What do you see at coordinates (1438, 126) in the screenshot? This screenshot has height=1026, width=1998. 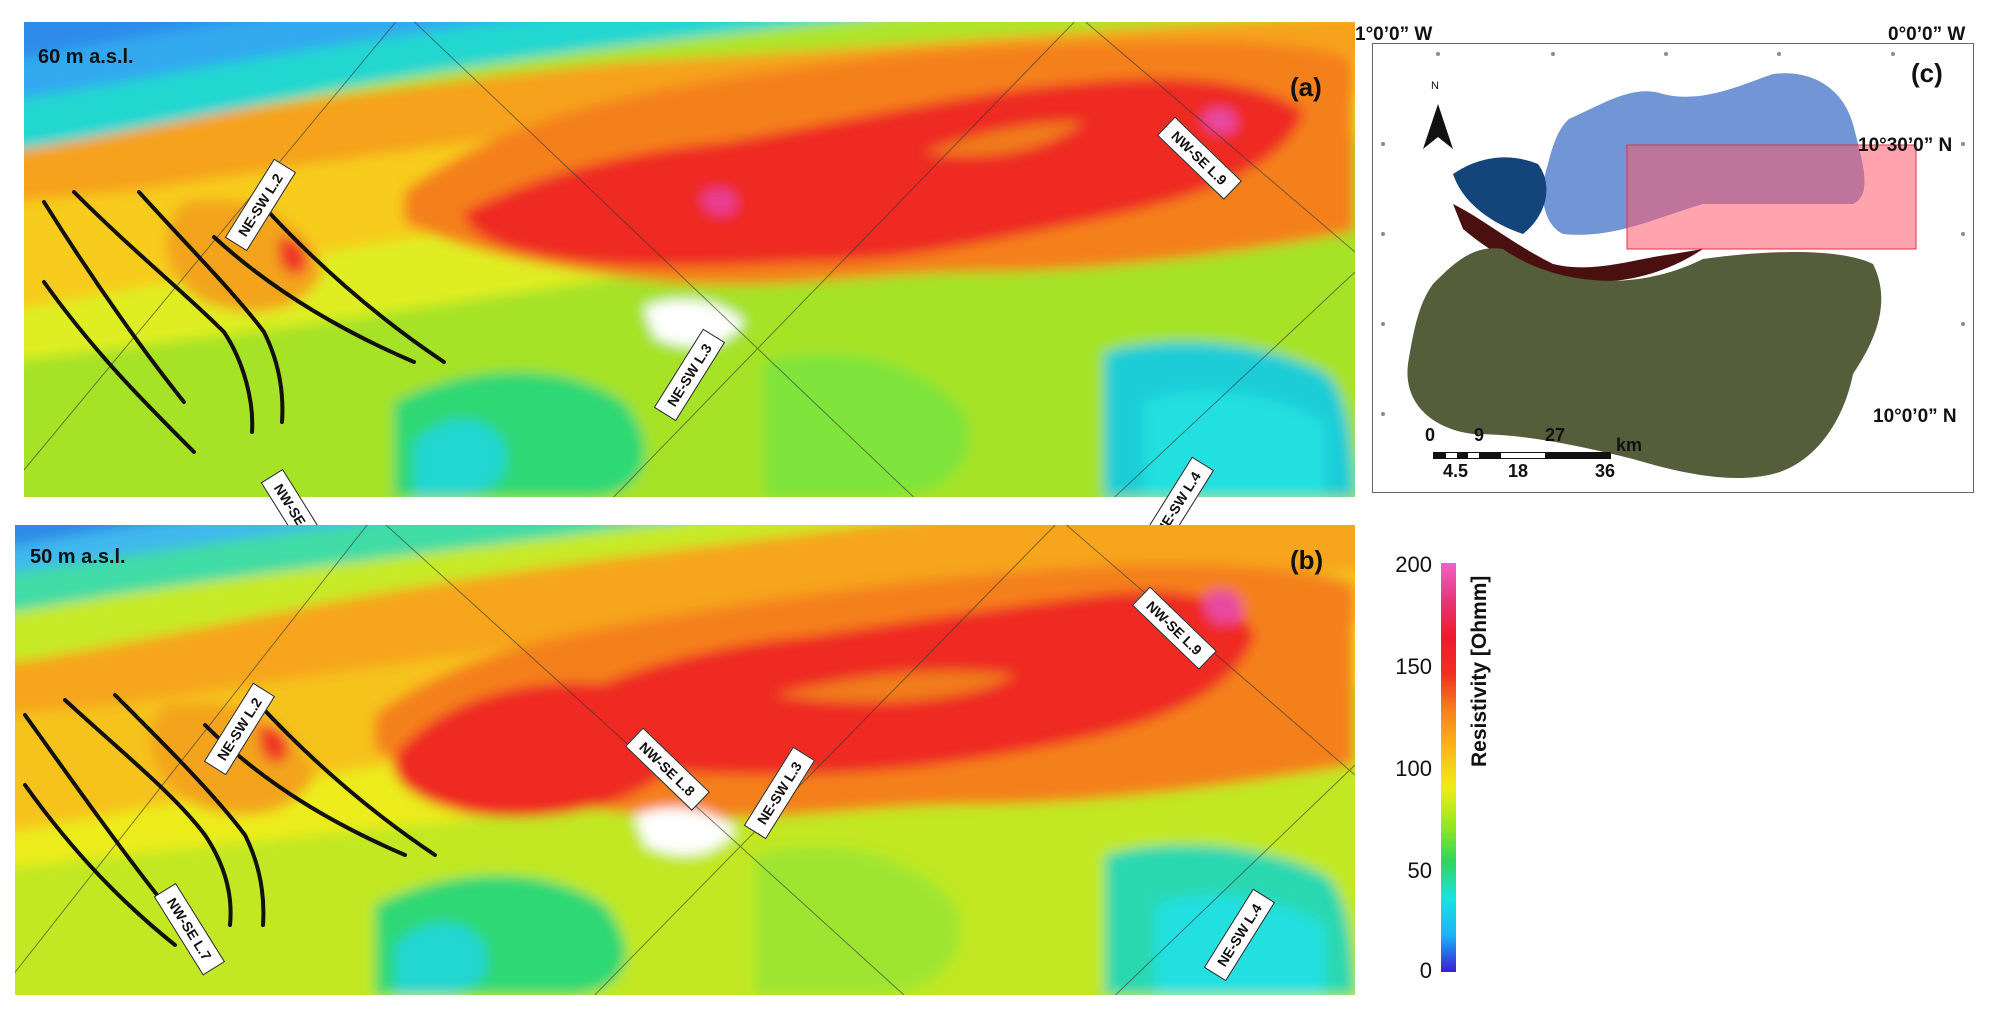 I see `north-arrow-icon` at bounding box center [1438, 126].